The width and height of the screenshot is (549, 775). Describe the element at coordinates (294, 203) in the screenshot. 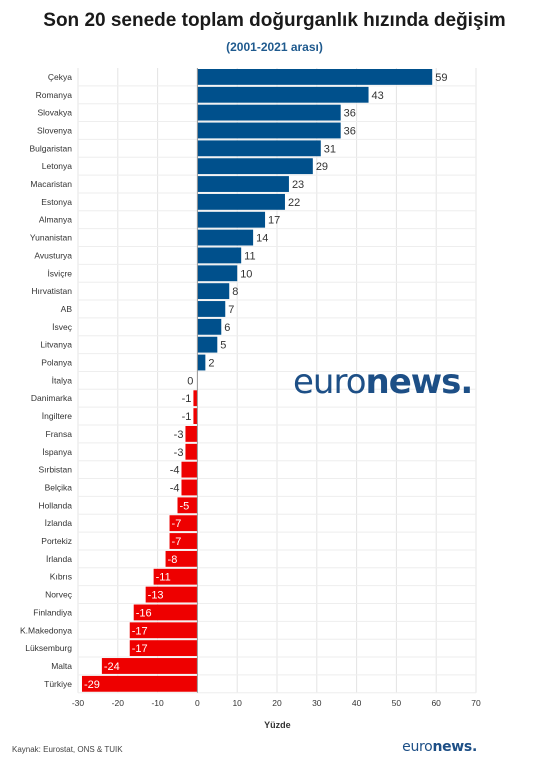

I see `data-label: 22` at that location.